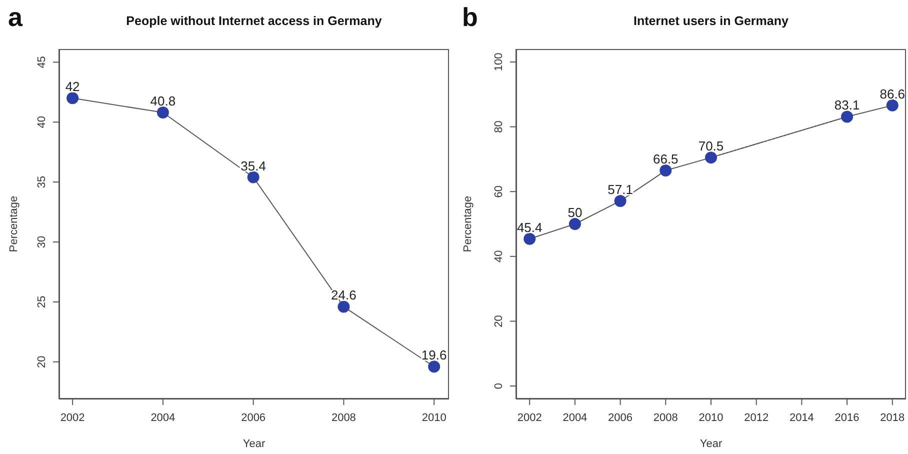 The width and height of the screenshot is (908, 454). I want to click on y-tick-label: 100, so click(499, 62).